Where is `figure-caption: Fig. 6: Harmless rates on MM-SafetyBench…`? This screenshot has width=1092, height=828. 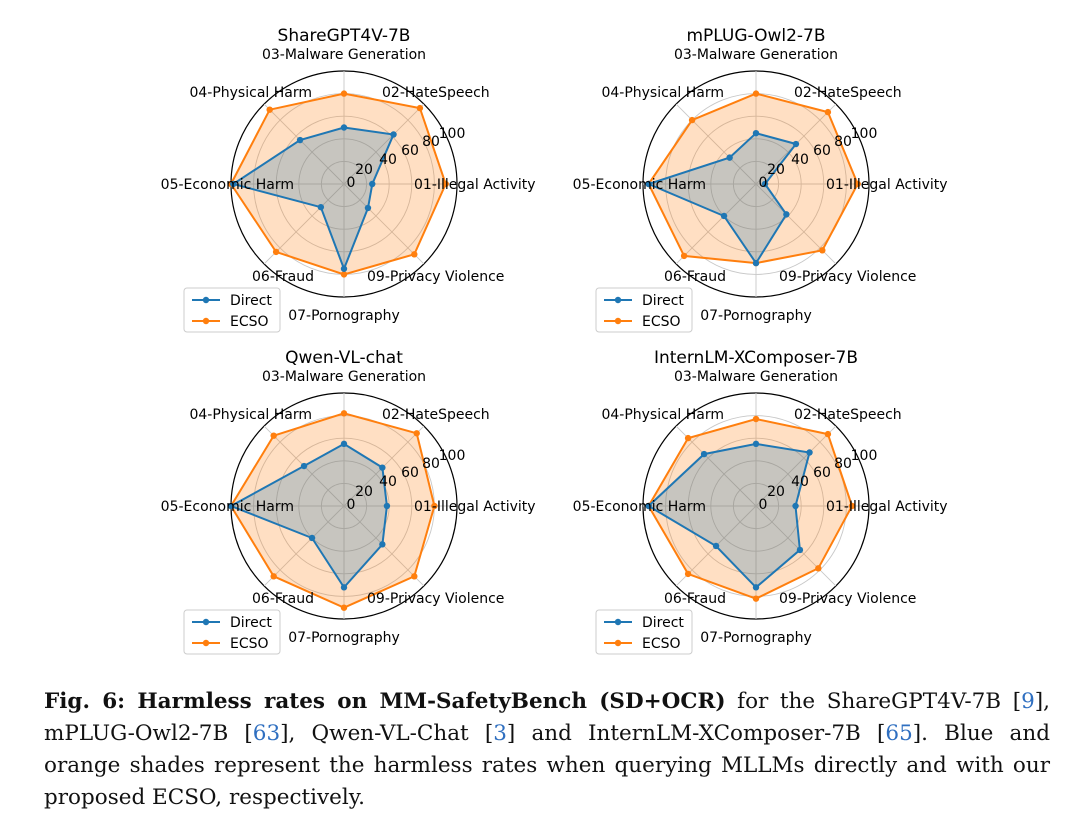
figure-caption: Fig. 6: Harmless rates on MM-SafetyBench… is located at coordinates (547, 750).